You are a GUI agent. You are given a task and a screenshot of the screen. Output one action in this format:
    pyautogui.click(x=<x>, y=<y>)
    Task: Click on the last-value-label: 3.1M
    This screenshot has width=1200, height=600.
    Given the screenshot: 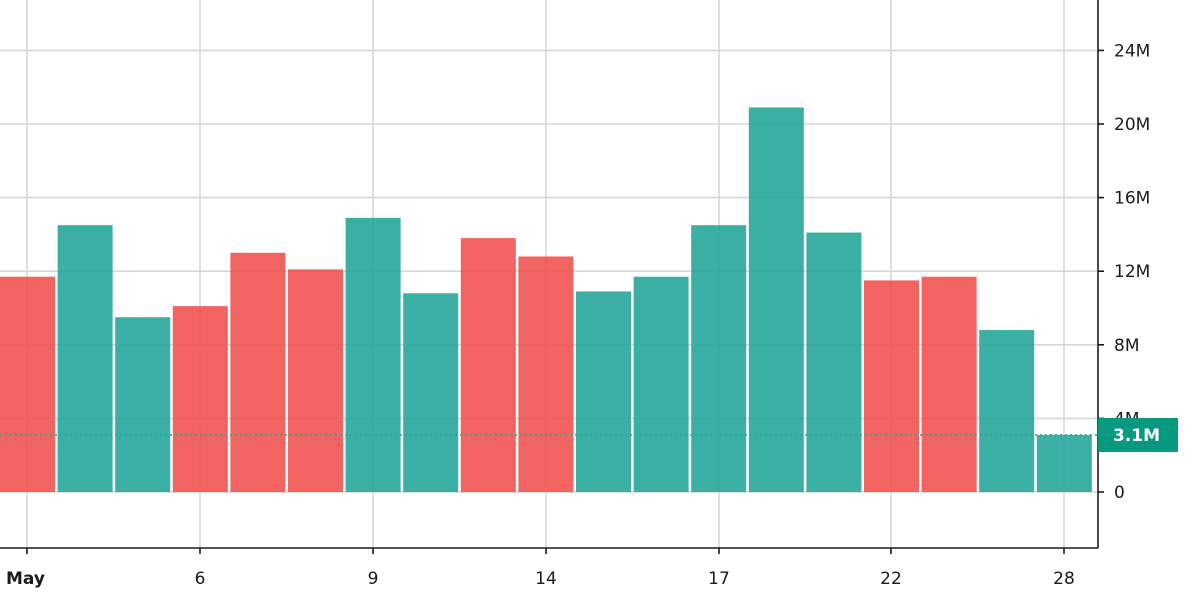 What is the action you would take?
    pyautogui.click(x=1136, y=436)
    